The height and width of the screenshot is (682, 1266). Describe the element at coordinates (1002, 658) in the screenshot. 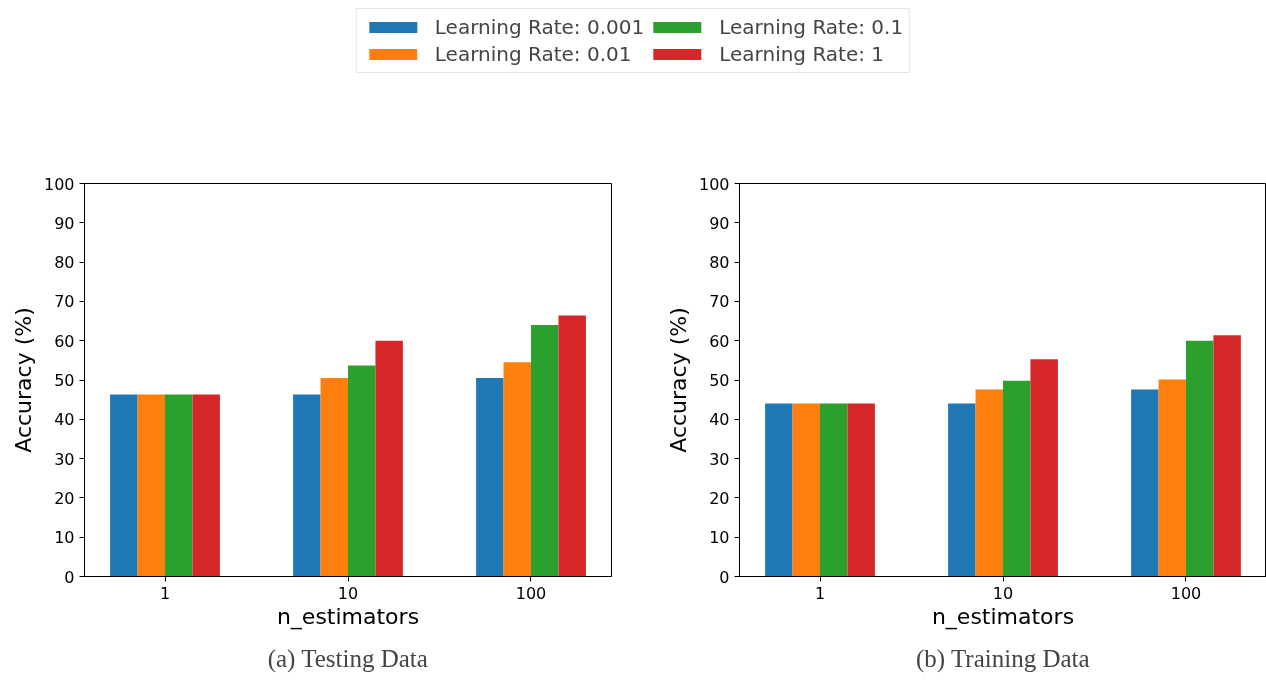

I see `text: (b) Training Data` at that location.